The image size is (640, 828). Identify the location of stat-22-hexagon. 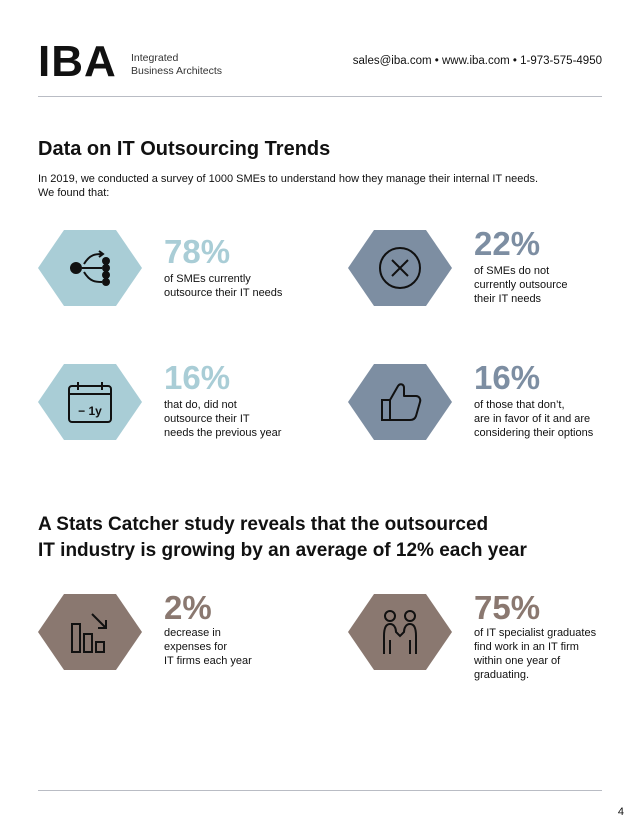
(400, 268).